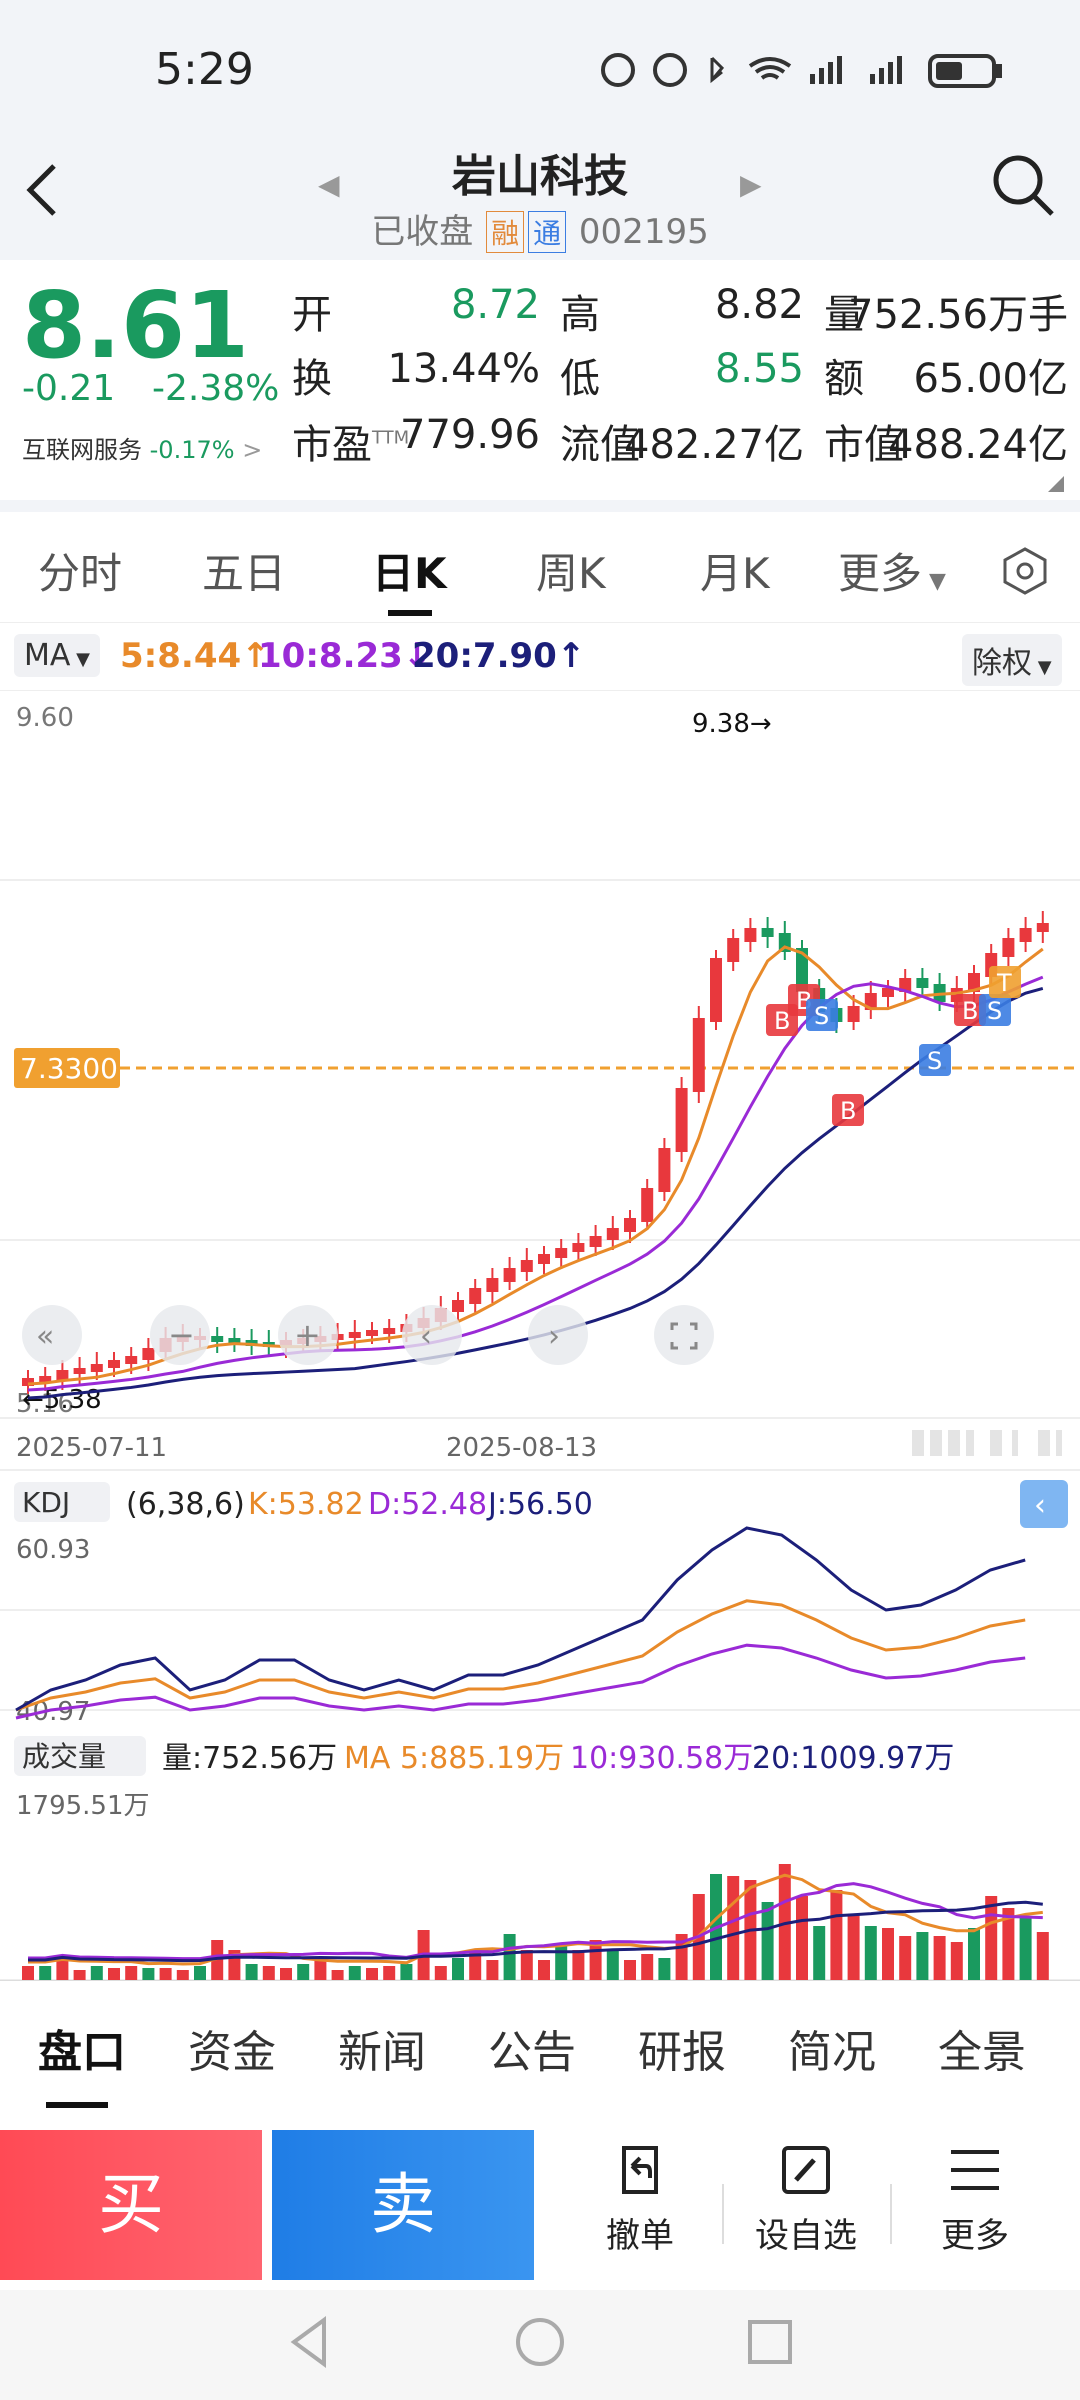  Describe the element at coordinates (42, 195) in the screenshot. I see `back-button` at that location.